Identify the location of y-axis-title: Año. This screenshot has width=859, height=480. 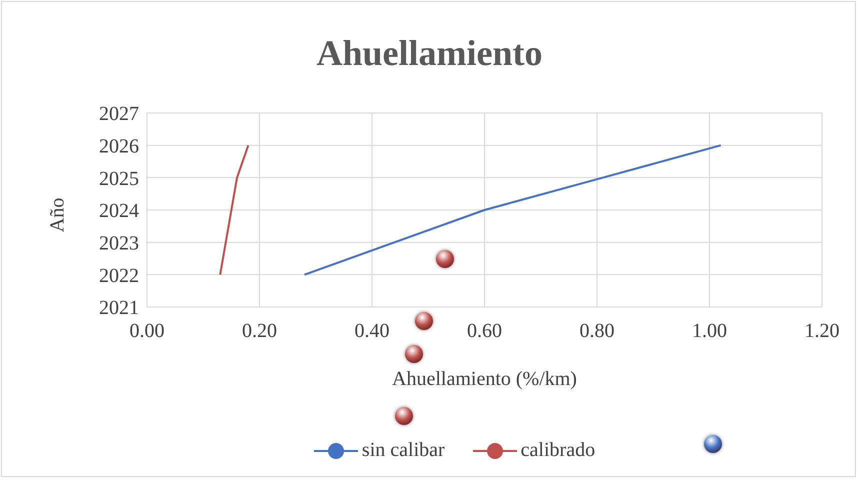
(58, 215).